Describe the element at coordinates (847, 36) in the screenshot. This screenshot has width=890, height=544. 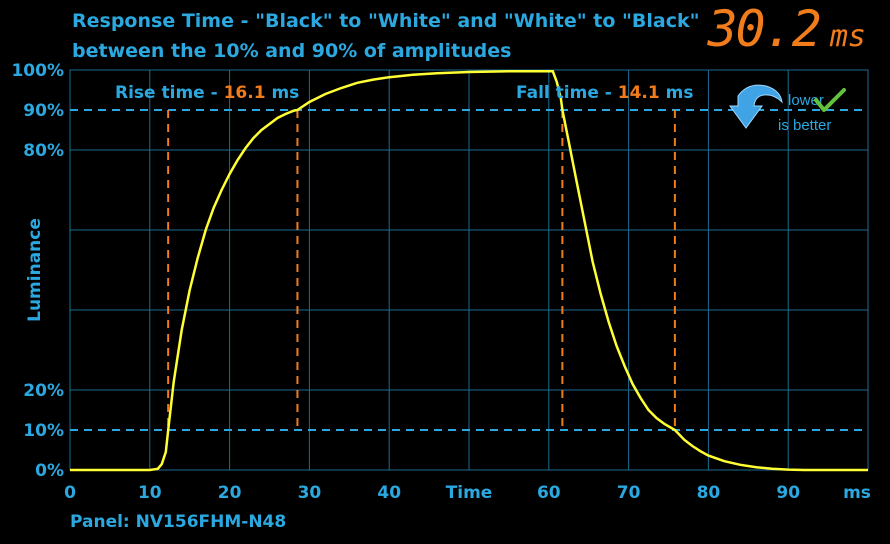
I see `response-time-unit: ms` at that location.